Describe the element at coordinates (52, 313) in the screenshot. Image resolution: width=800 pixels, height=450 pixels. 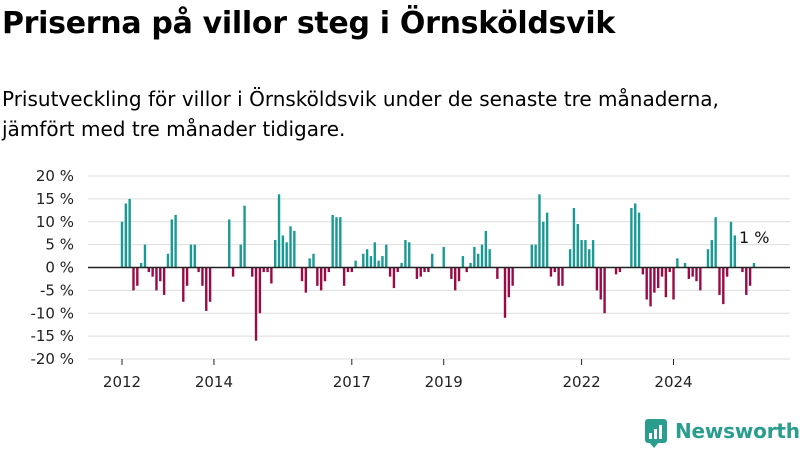
I see `y-tick-label: -10 %` at that location.